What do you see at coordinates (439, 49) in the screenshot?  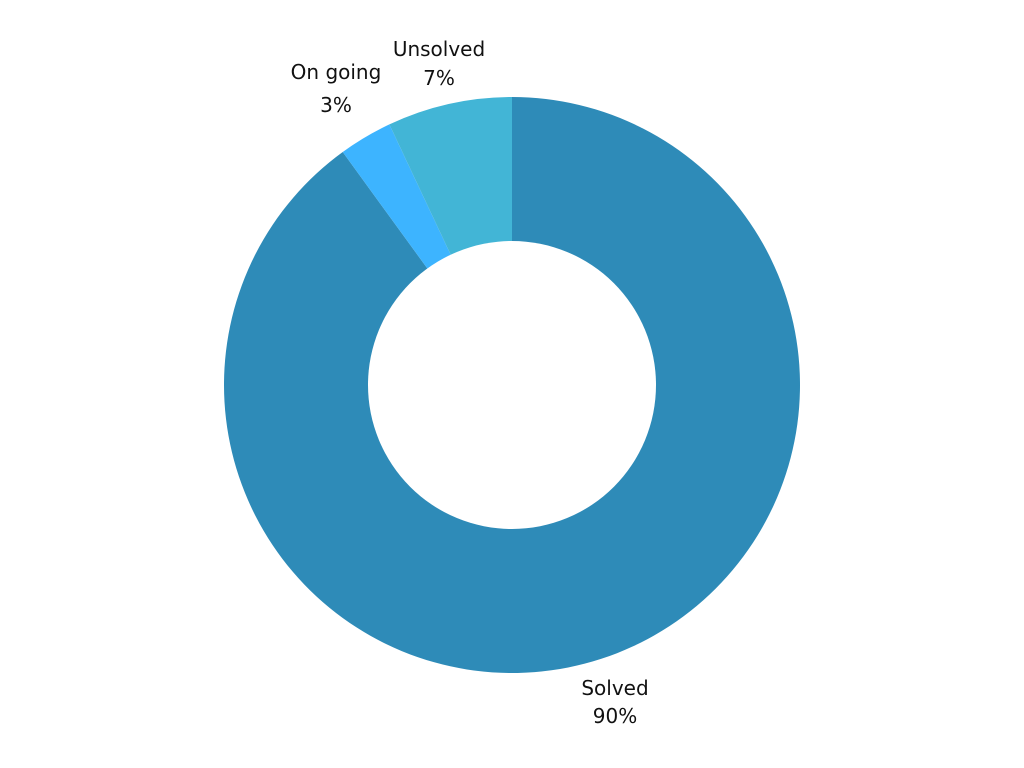 I see `slice-label-name: Unsolved` at bounding box center [439, 49].